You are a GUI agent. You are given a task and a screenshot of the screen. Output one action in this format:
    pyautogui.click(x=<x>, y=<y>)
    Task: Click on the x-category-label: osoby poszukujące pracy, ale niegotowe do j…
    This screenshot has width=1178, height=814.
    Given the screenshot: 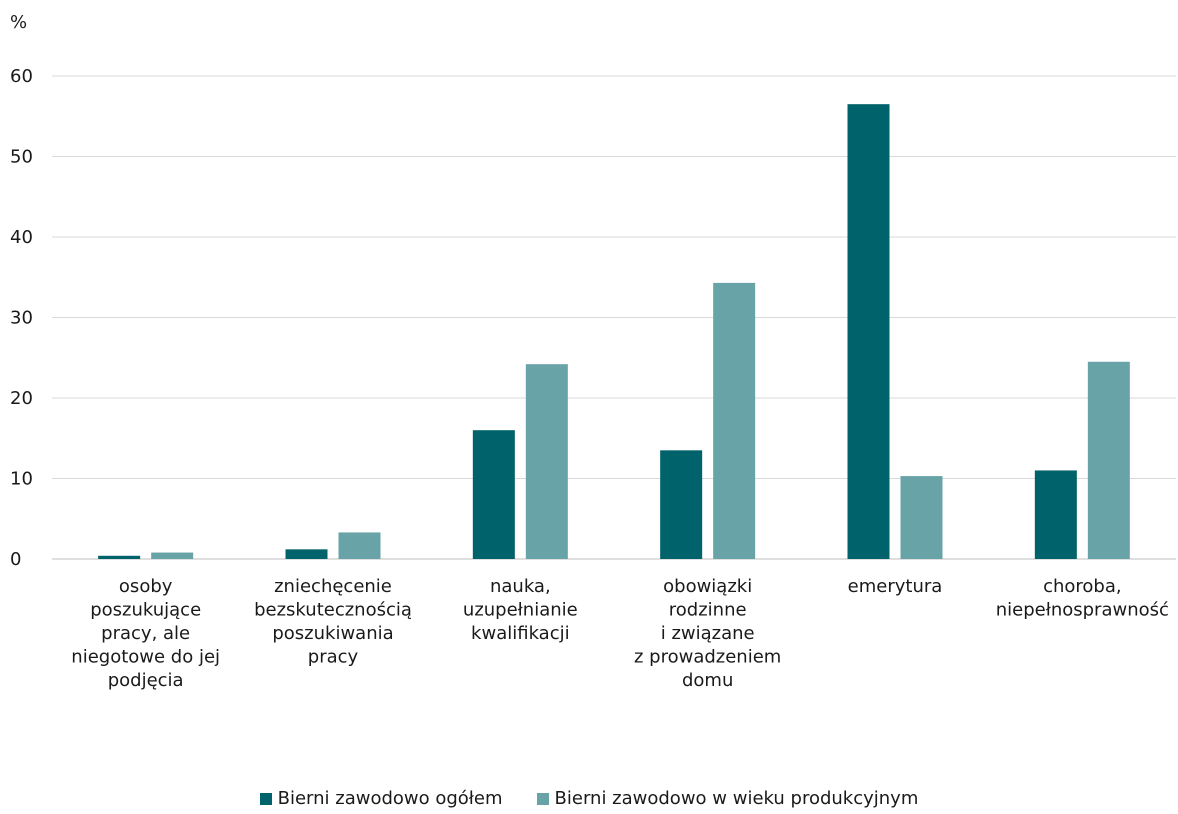 What is the action you would take?
    pyautogui.click(x=145, y=633)
    